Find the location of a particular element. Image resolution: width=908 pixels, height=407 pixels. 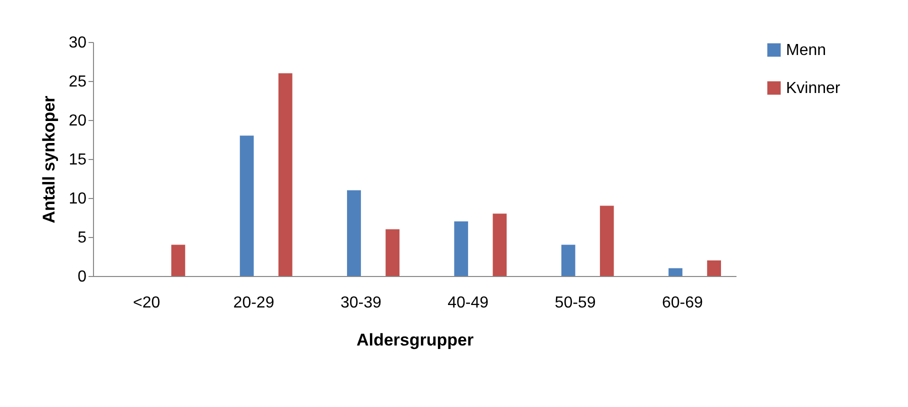

x-axis-title: Aldersgrupper is located at coordinates (415, 340).